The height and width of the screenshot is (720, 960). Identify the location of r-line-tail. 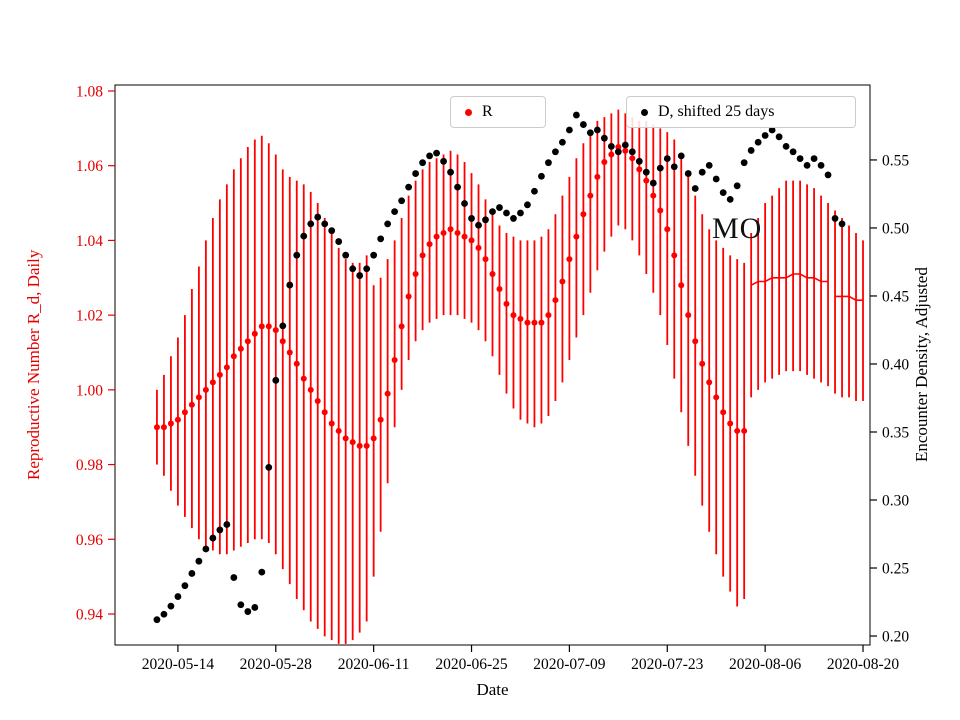
(806, 287).